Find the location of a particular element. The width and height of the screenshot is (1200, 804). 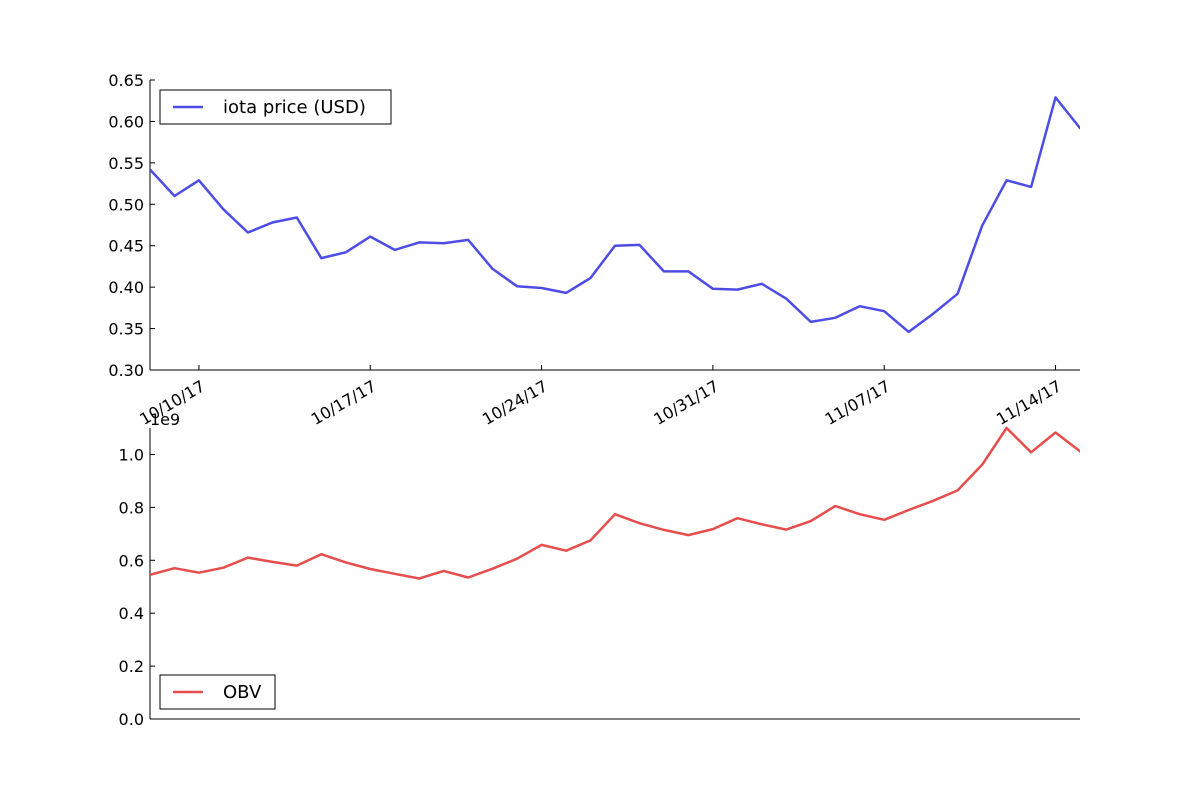

y-tick-label: 0.40 is located at coordinates (126, 287).